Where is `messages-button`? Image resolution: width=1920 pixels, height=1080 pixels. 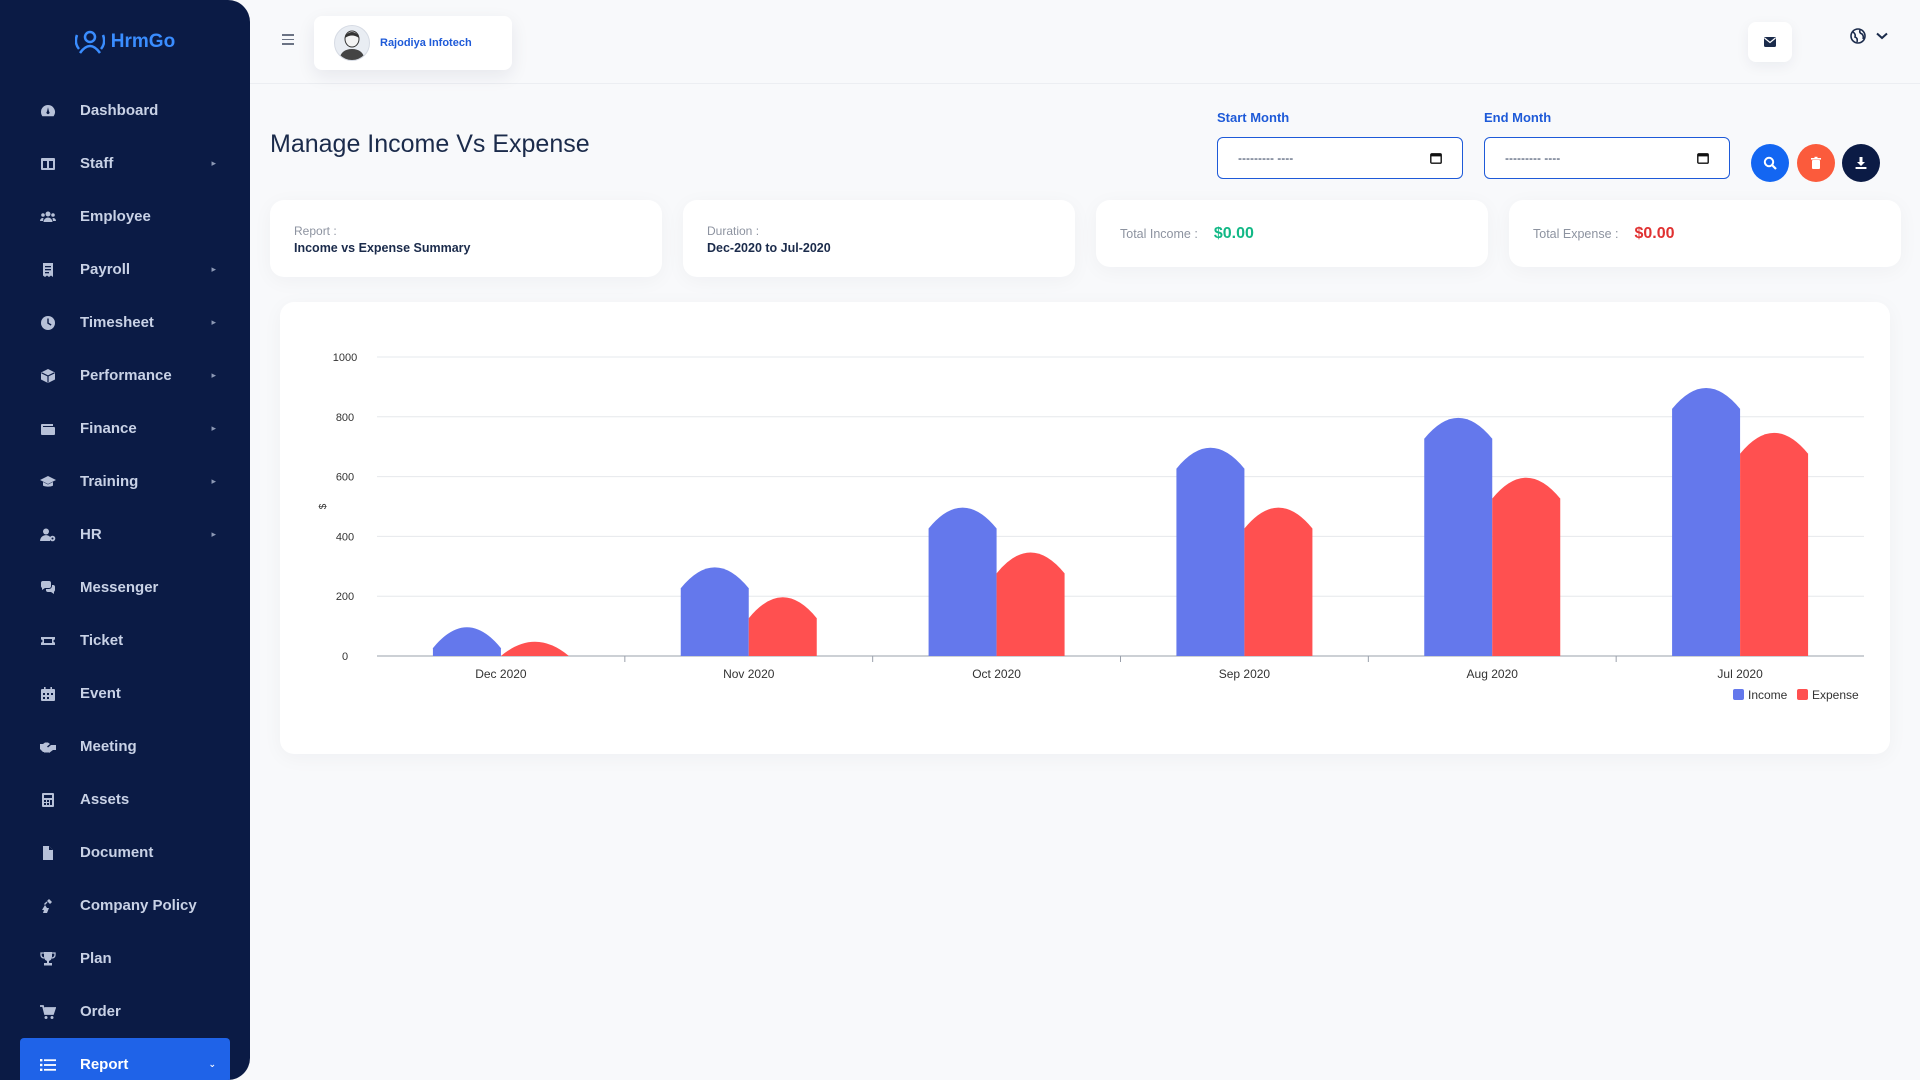 messages-button is located at coordinates (1770, 42).